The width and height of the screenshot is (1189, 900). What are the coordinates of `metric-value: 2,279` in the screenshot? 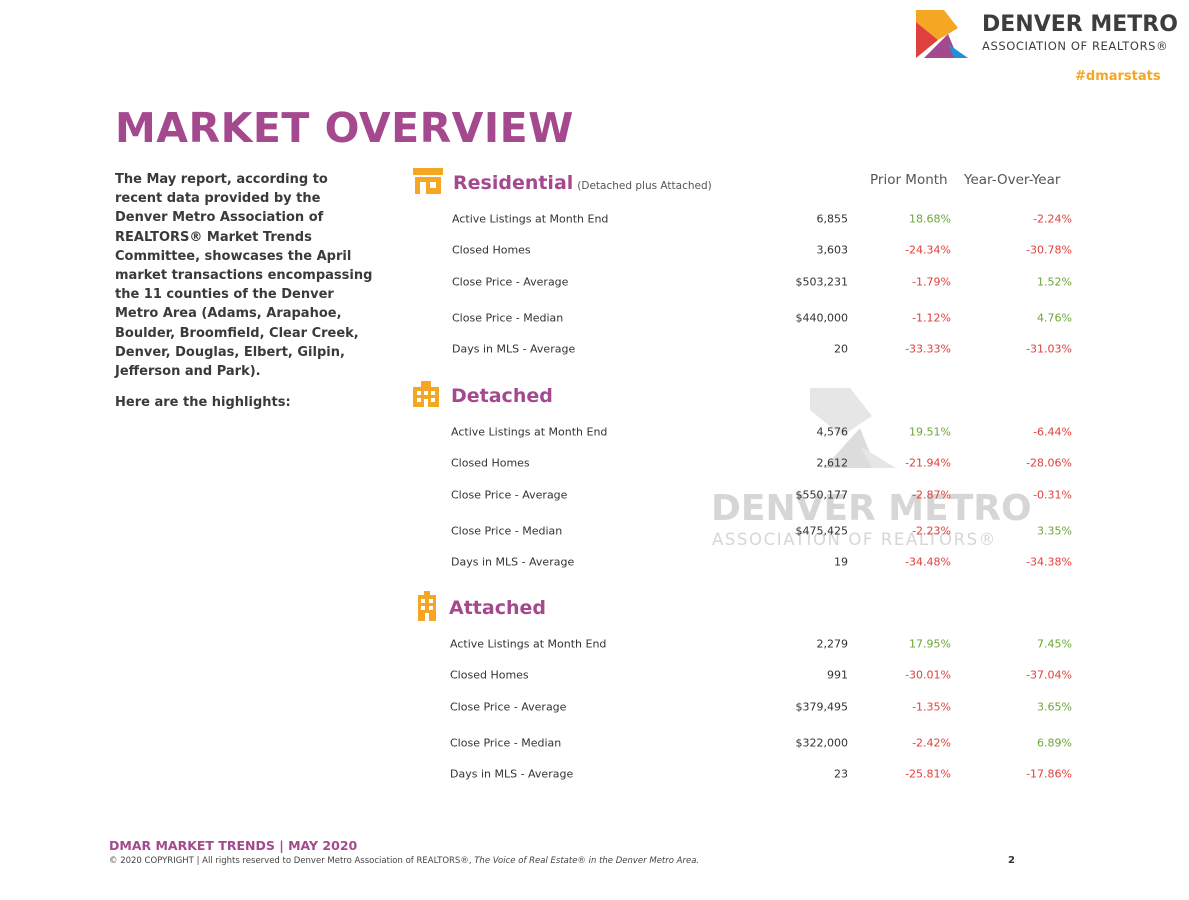 It's located at (832, 644).